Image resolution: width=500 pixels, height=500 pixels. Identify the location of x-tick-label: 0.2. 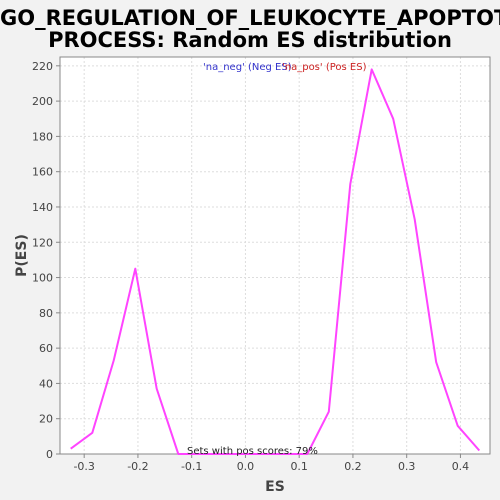
(353, 466).